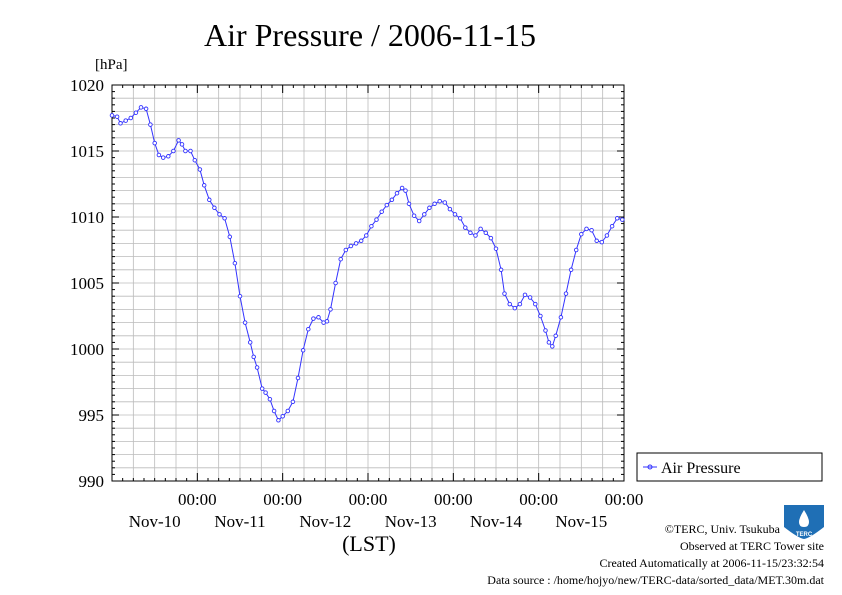 The width and height of the screenshot is (842, 595). I want to click on observed-text: Observed at TERC Tower site, so click(752, 546).